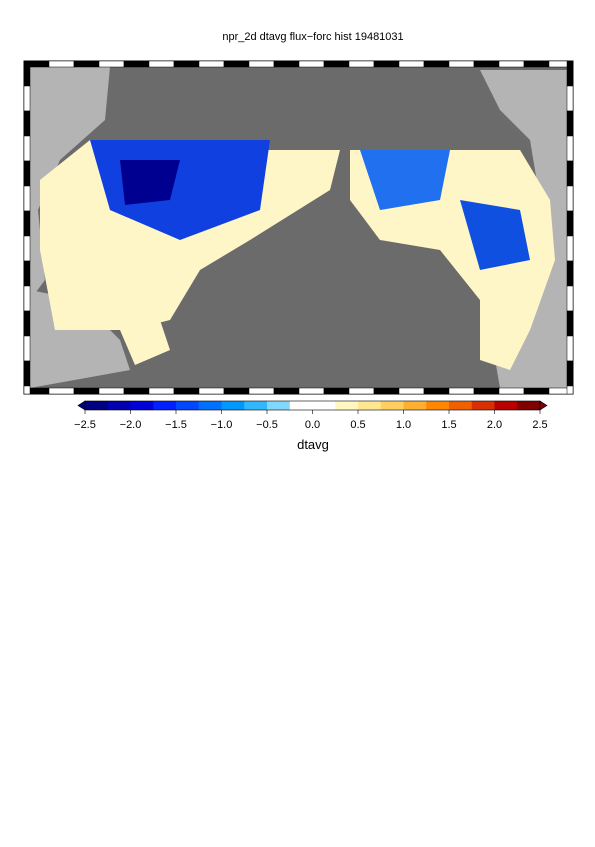 The image size is (595, 847). I want to click on colorbar-tick-label: 1.0, so click(403, 425).